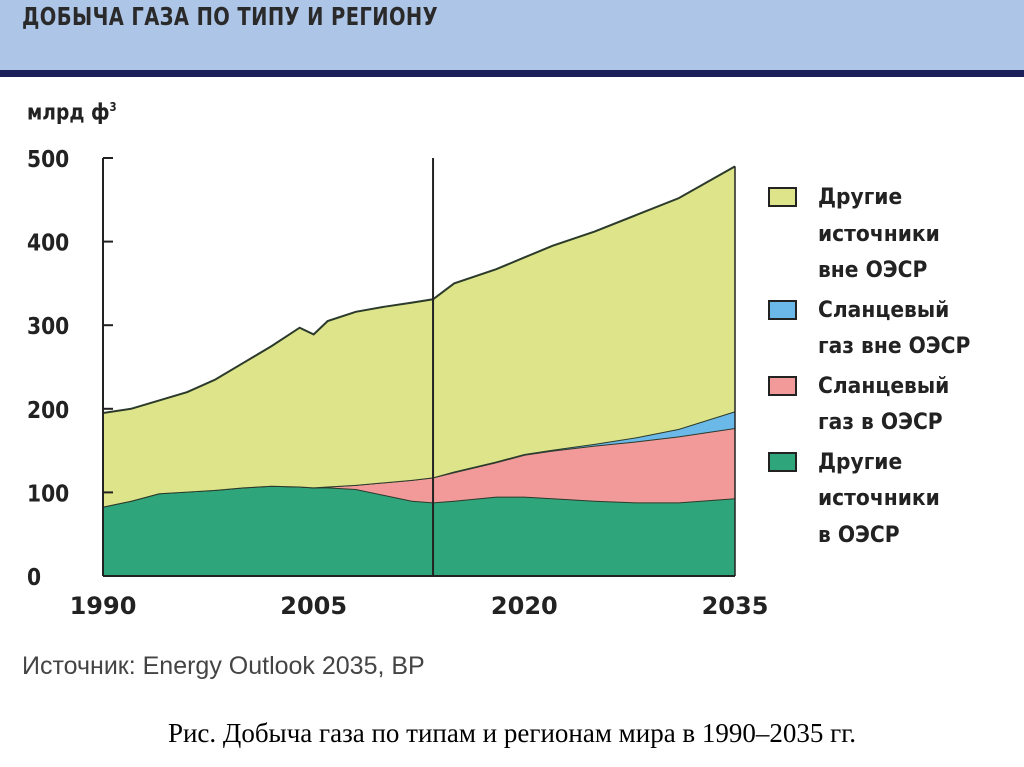  Describe the element at coordinates (48, 160) in the screenshot. I see `y-tick-label: 500` at that location.